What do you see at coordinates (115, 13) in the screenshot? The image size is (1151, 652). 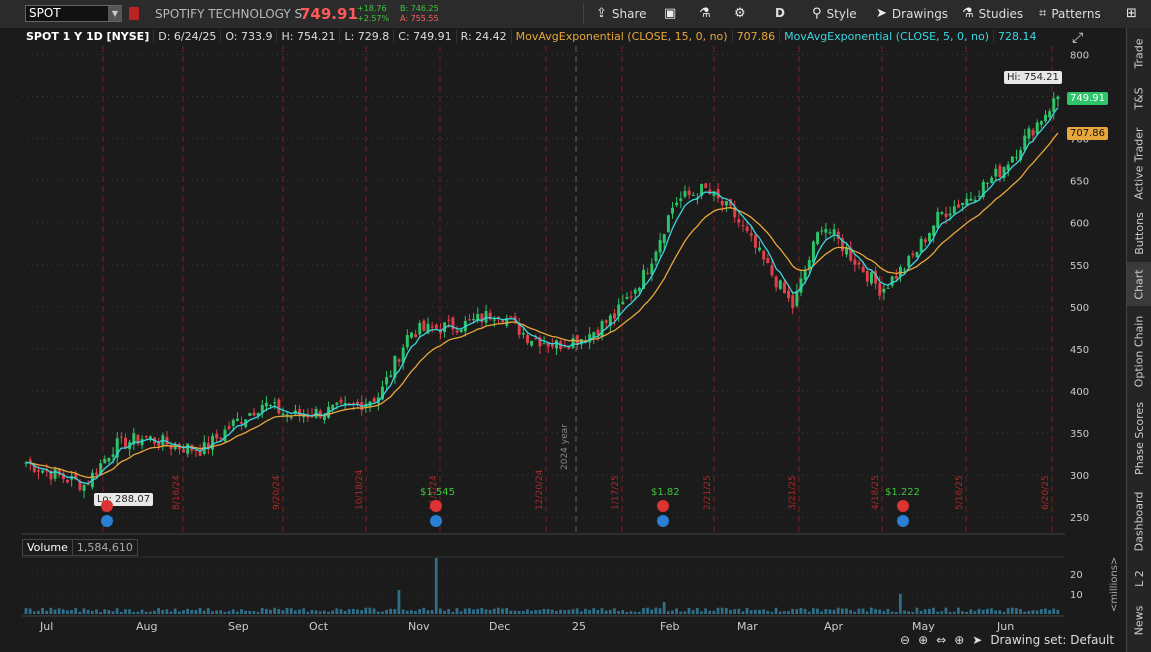 I see `symbol-dropdown-button: ▼` at bounding box center [115, 13].